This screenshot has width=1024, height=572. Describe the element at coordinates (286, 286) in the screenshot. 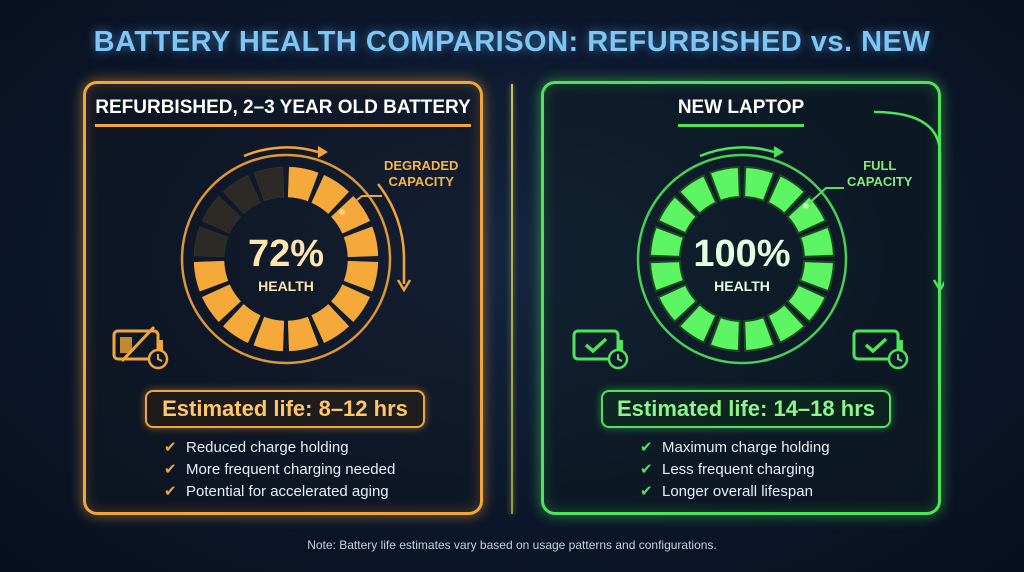

I see `refurbished-health-label: HEALTH` at that location.